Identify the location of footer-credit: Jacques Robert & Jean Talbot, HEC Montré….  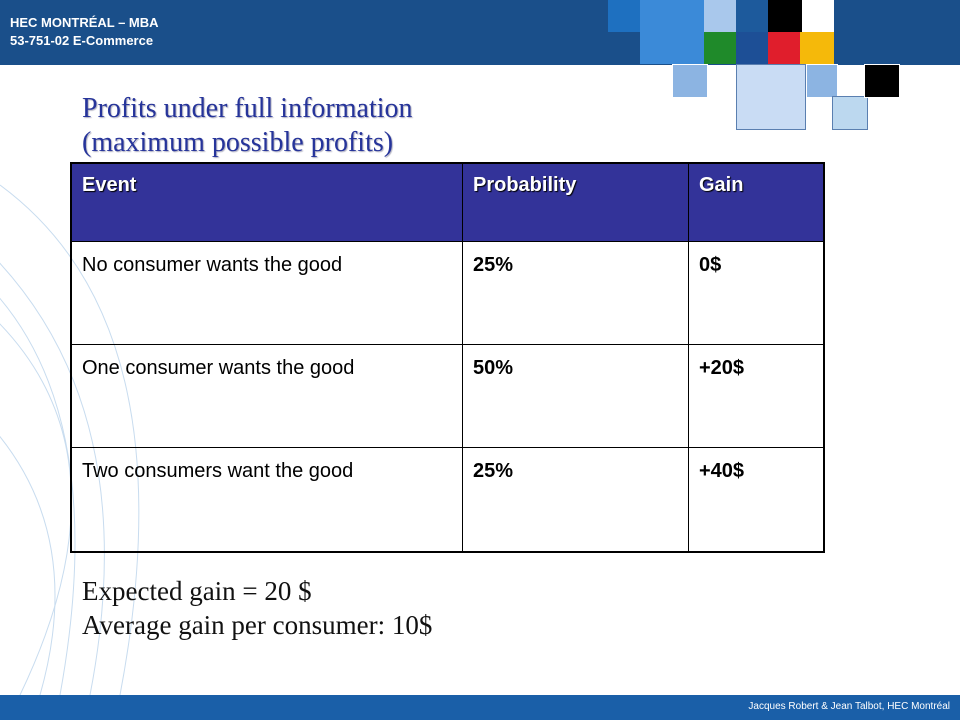
(849, 706).